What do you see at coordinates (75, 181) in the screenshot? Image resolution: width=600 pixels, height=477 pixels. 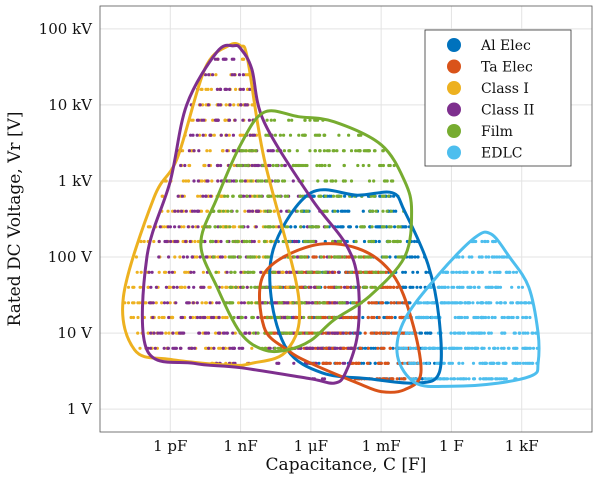 I see `y-tick-label: 1 kV` at bounding box center [75, 181].